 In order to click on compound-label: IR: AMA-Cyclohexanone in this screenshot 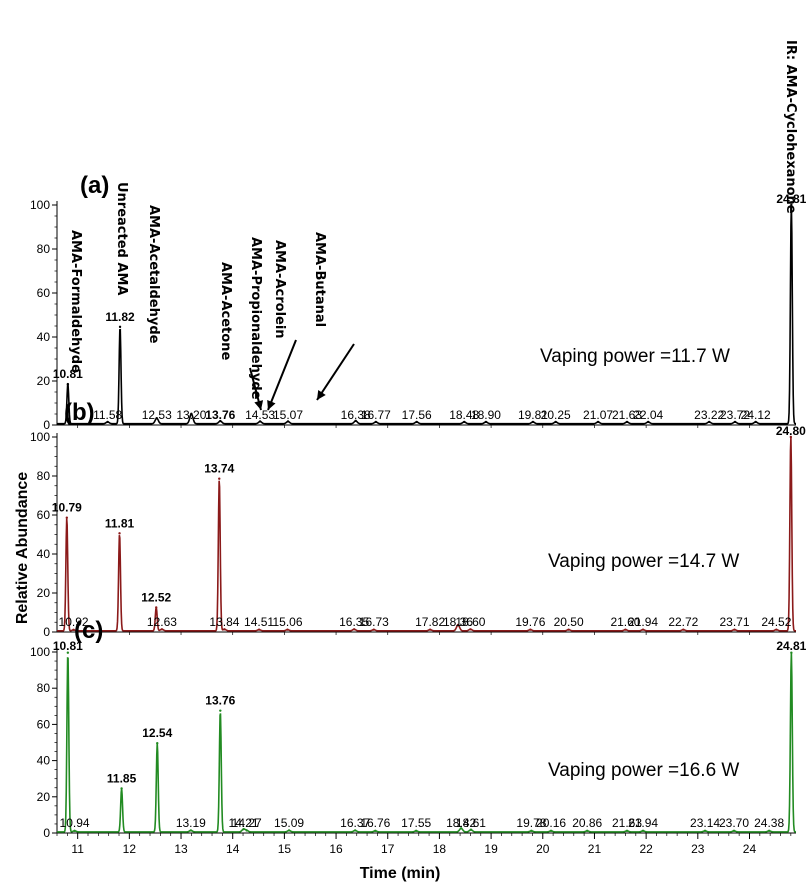, I will do `click(790, 127)`.